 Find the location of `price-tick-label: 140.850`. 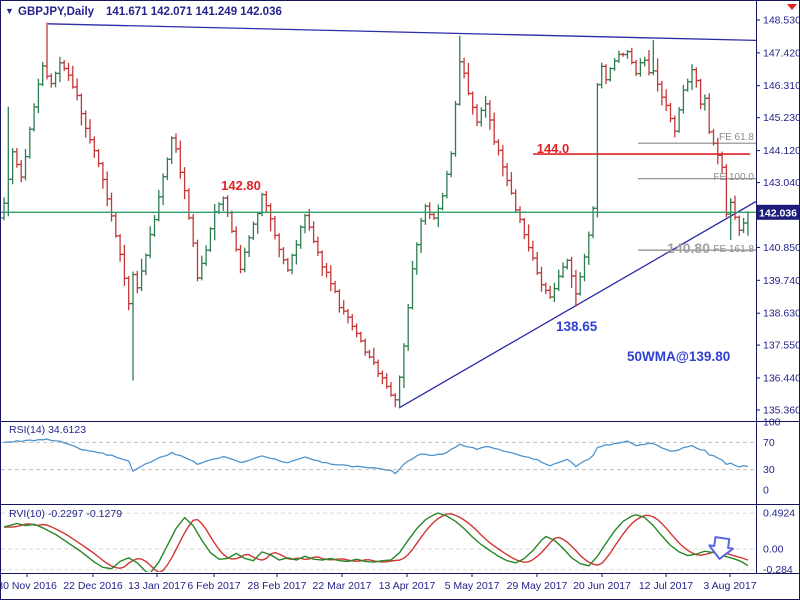

price-tick-label: 140.850 is located at coordinates (781, 248).